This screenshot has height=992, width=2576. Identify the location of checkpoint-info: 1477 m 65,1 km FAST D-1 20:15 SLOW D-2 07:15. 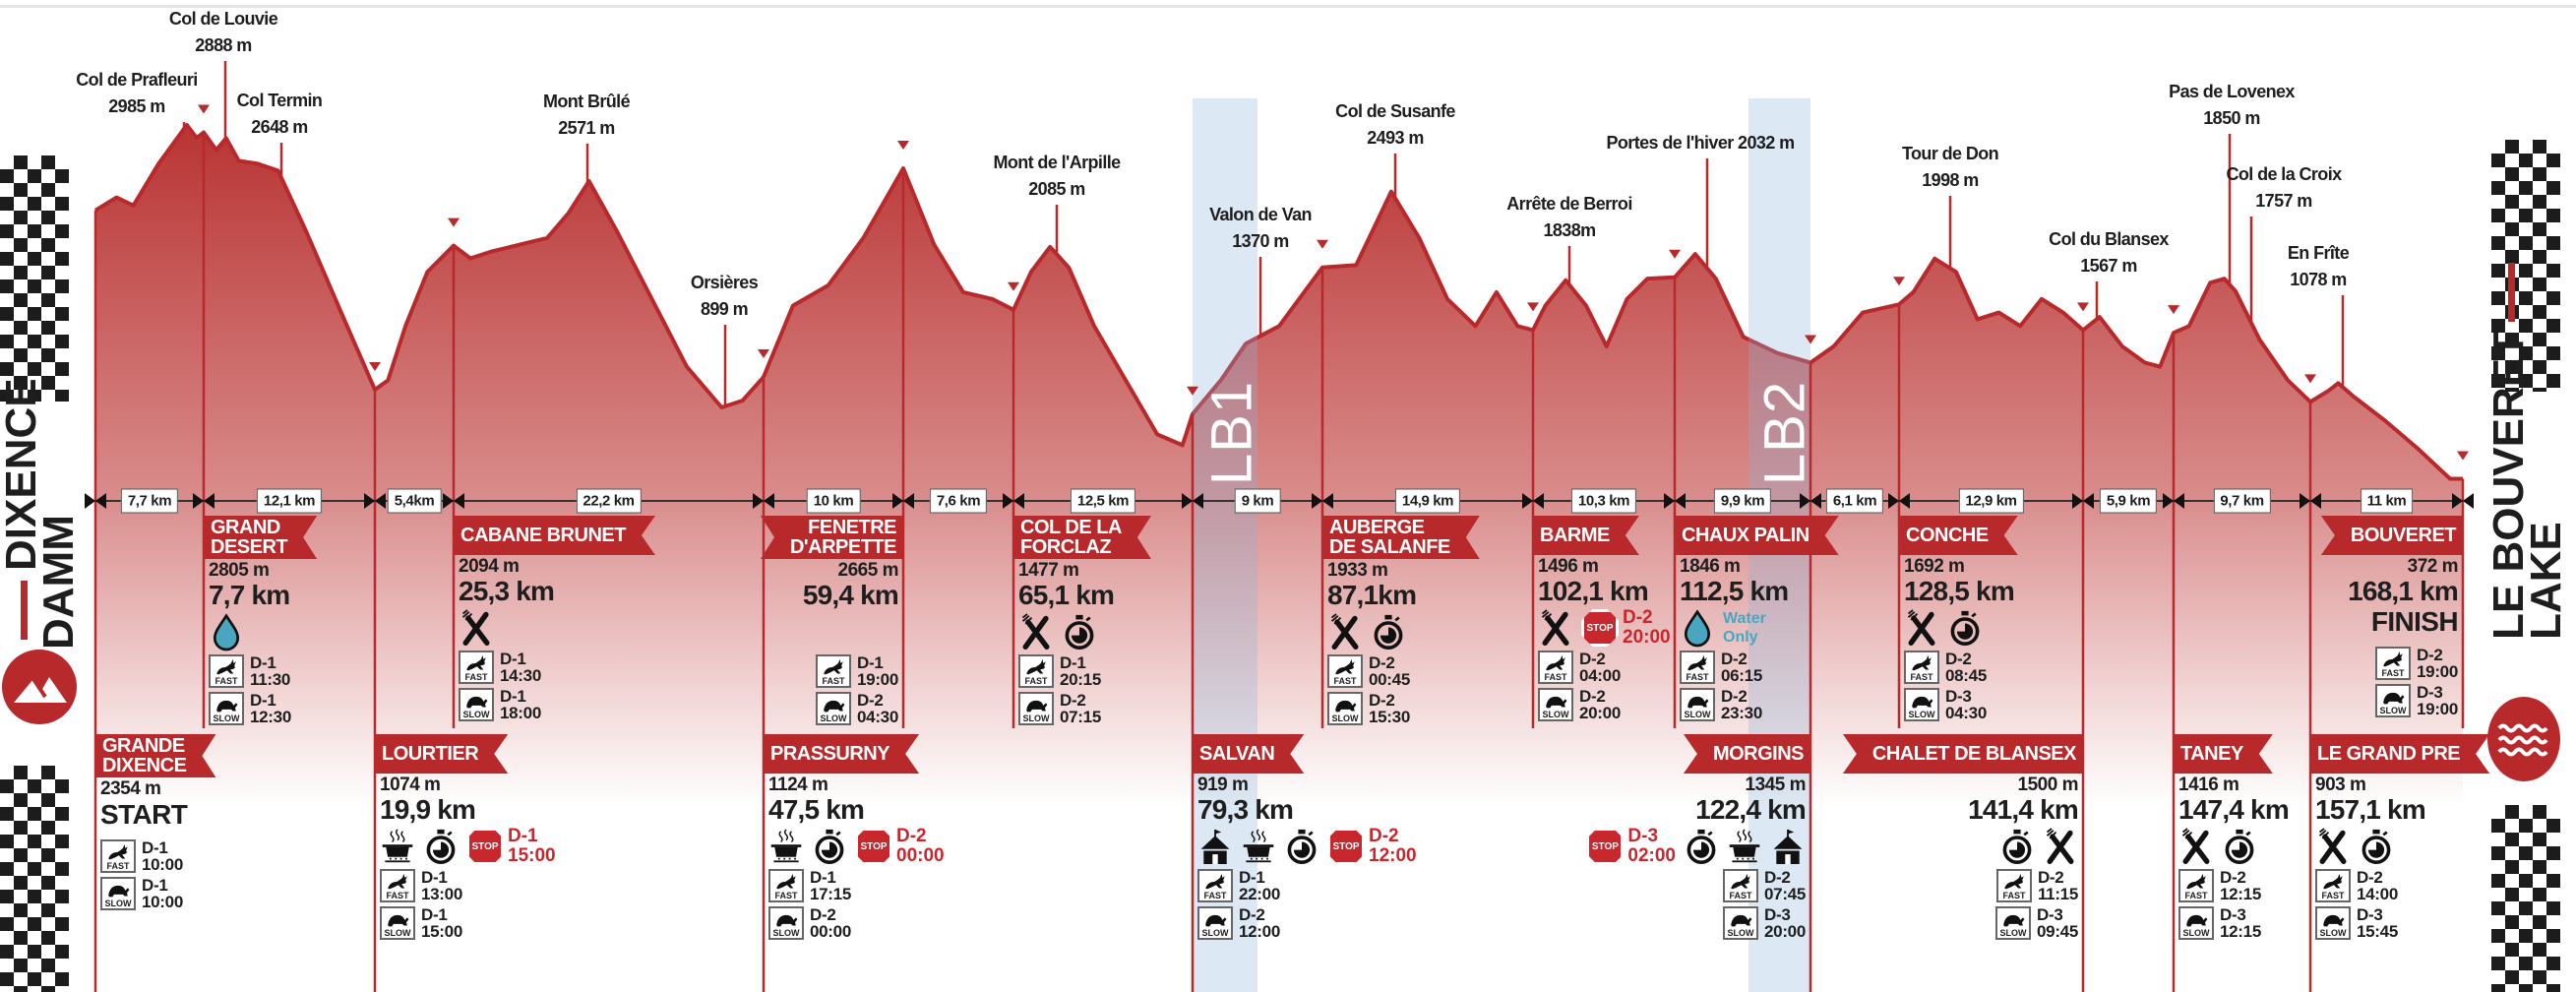
(1066, 642).